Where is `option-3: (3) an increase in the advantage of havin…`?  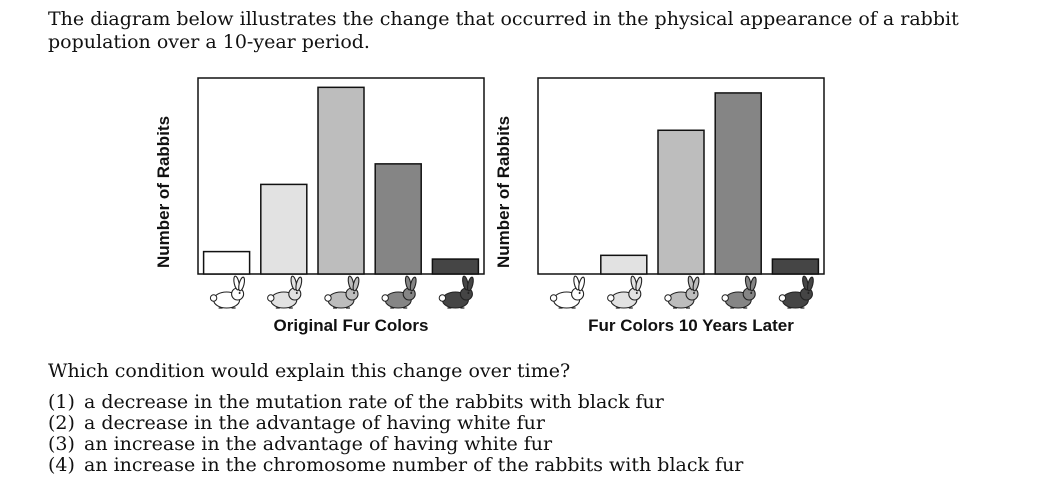
option-3: (3) an increase in the advantage of havin… is located at coordinates (538, 444).